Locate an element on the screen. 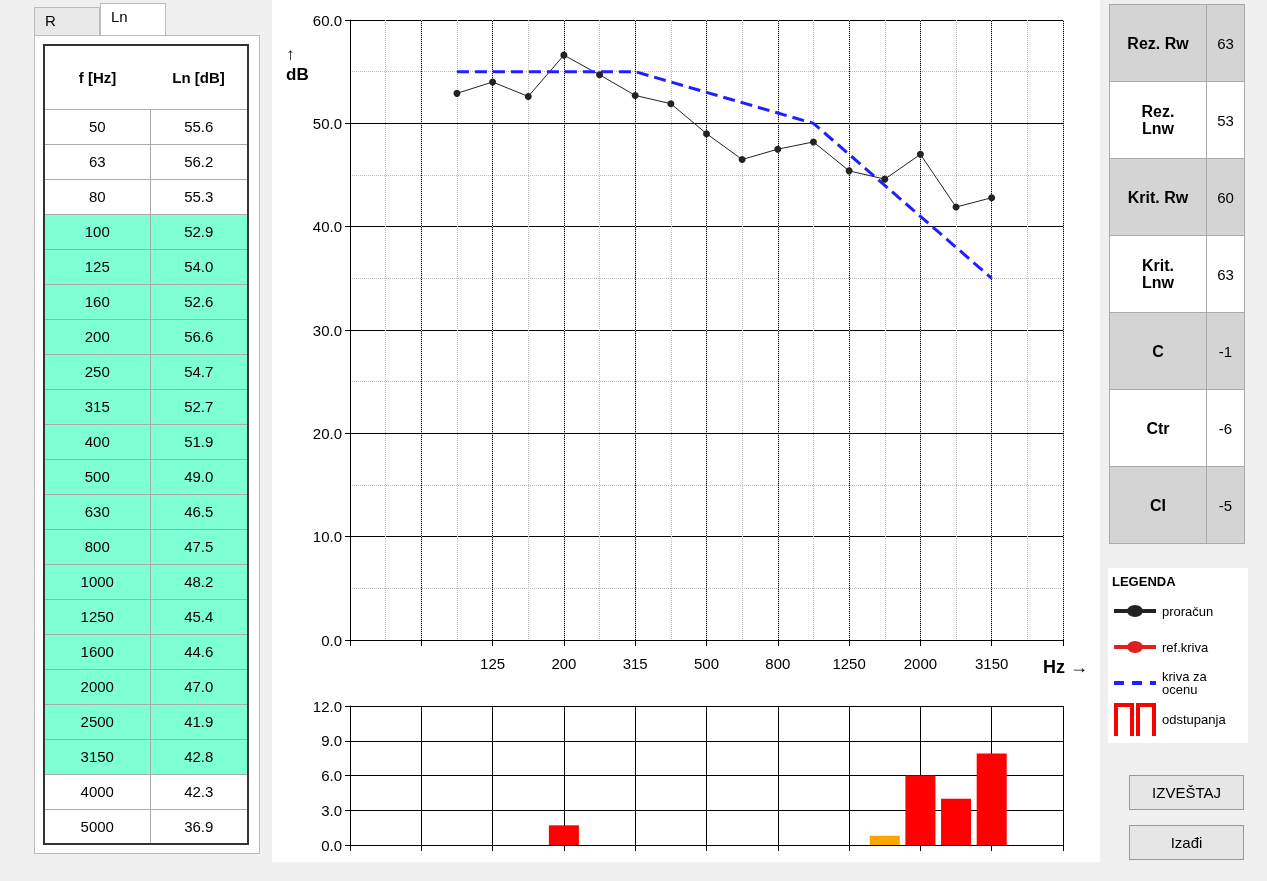 The width and height of the screenshot is (1267, 881). text: 36.9 is located at coordinates (199, 826).